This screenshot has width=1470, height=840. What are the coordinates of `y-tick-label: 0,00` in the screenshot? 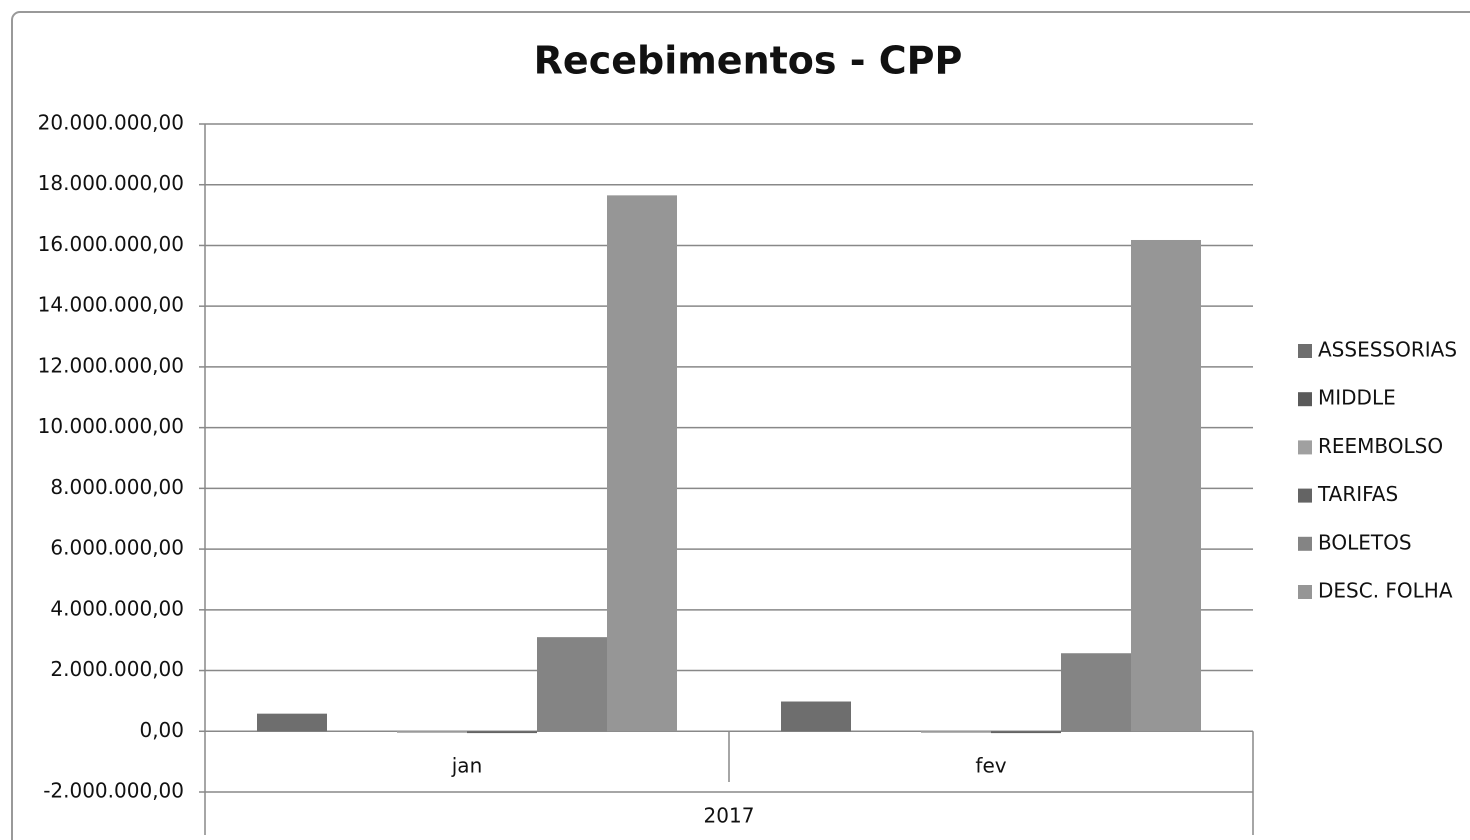 It's located at (161, 730).